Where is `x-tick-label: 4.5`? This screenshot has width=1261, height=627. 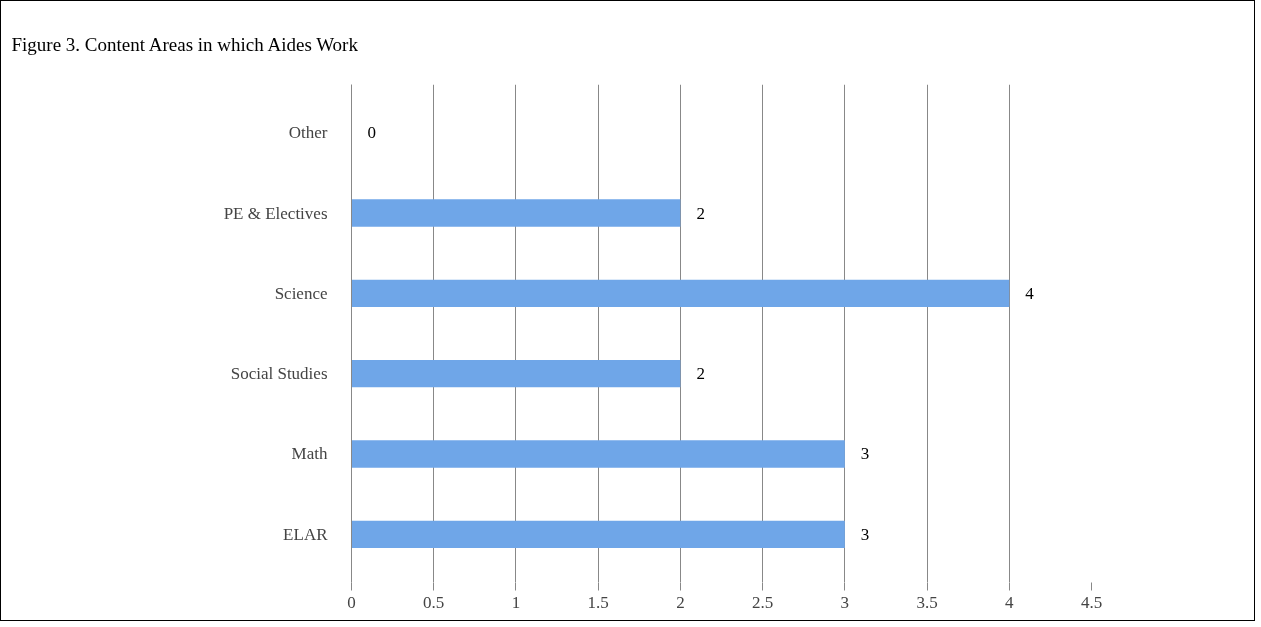 x-tick-label: 4.5 is located at coordinates (1091, 602).